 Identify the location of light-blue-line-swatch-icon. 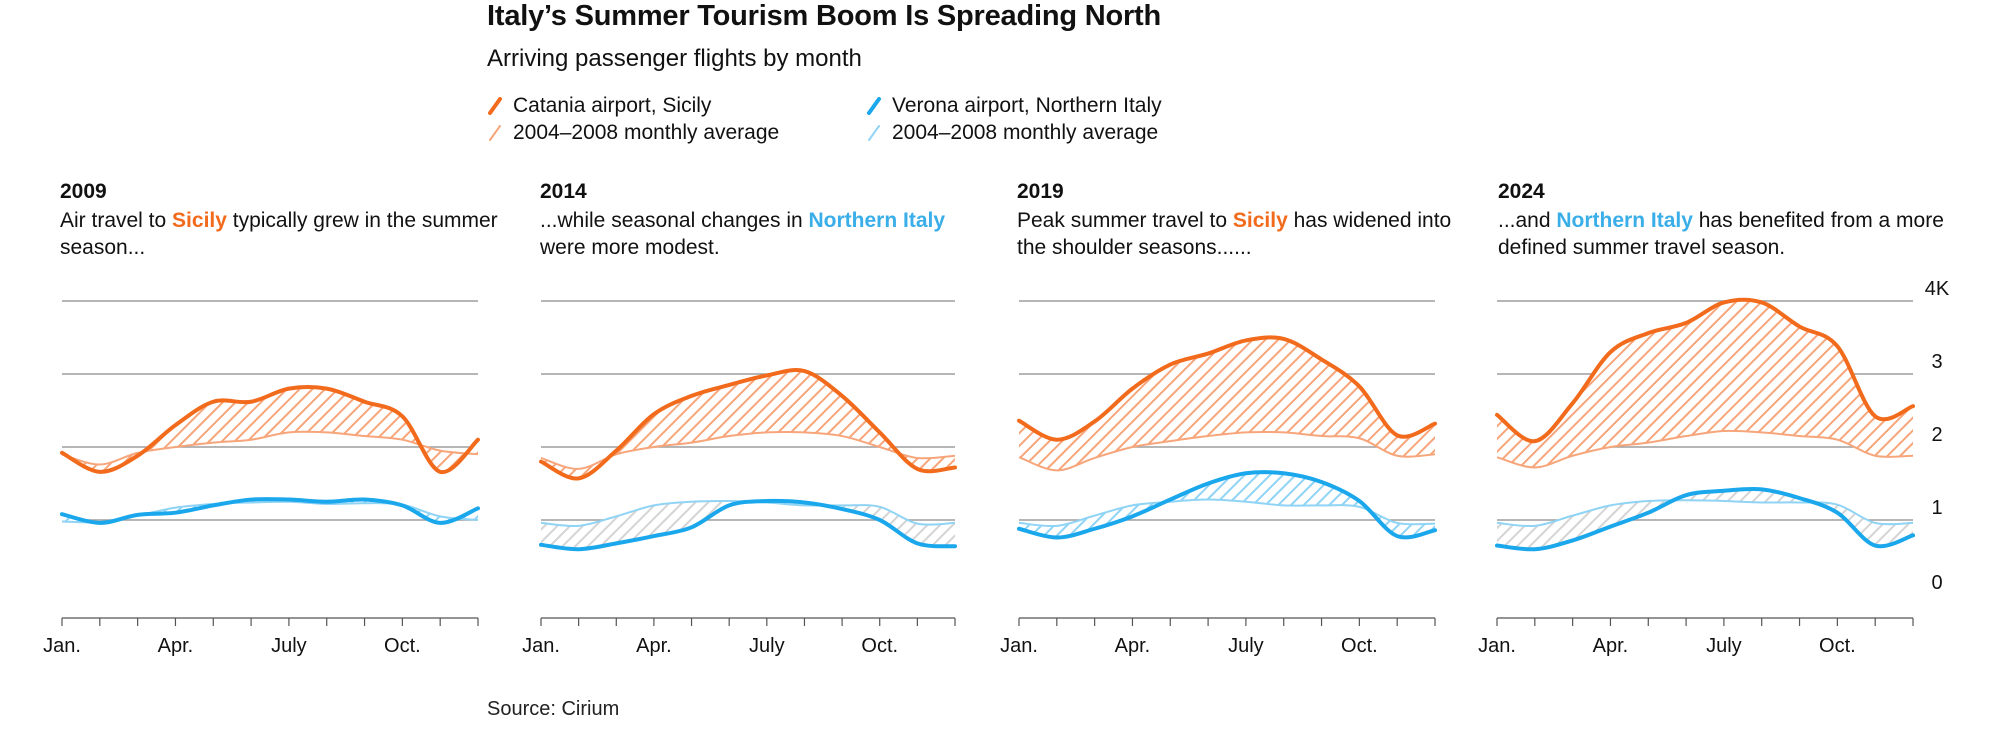
(874, 132).